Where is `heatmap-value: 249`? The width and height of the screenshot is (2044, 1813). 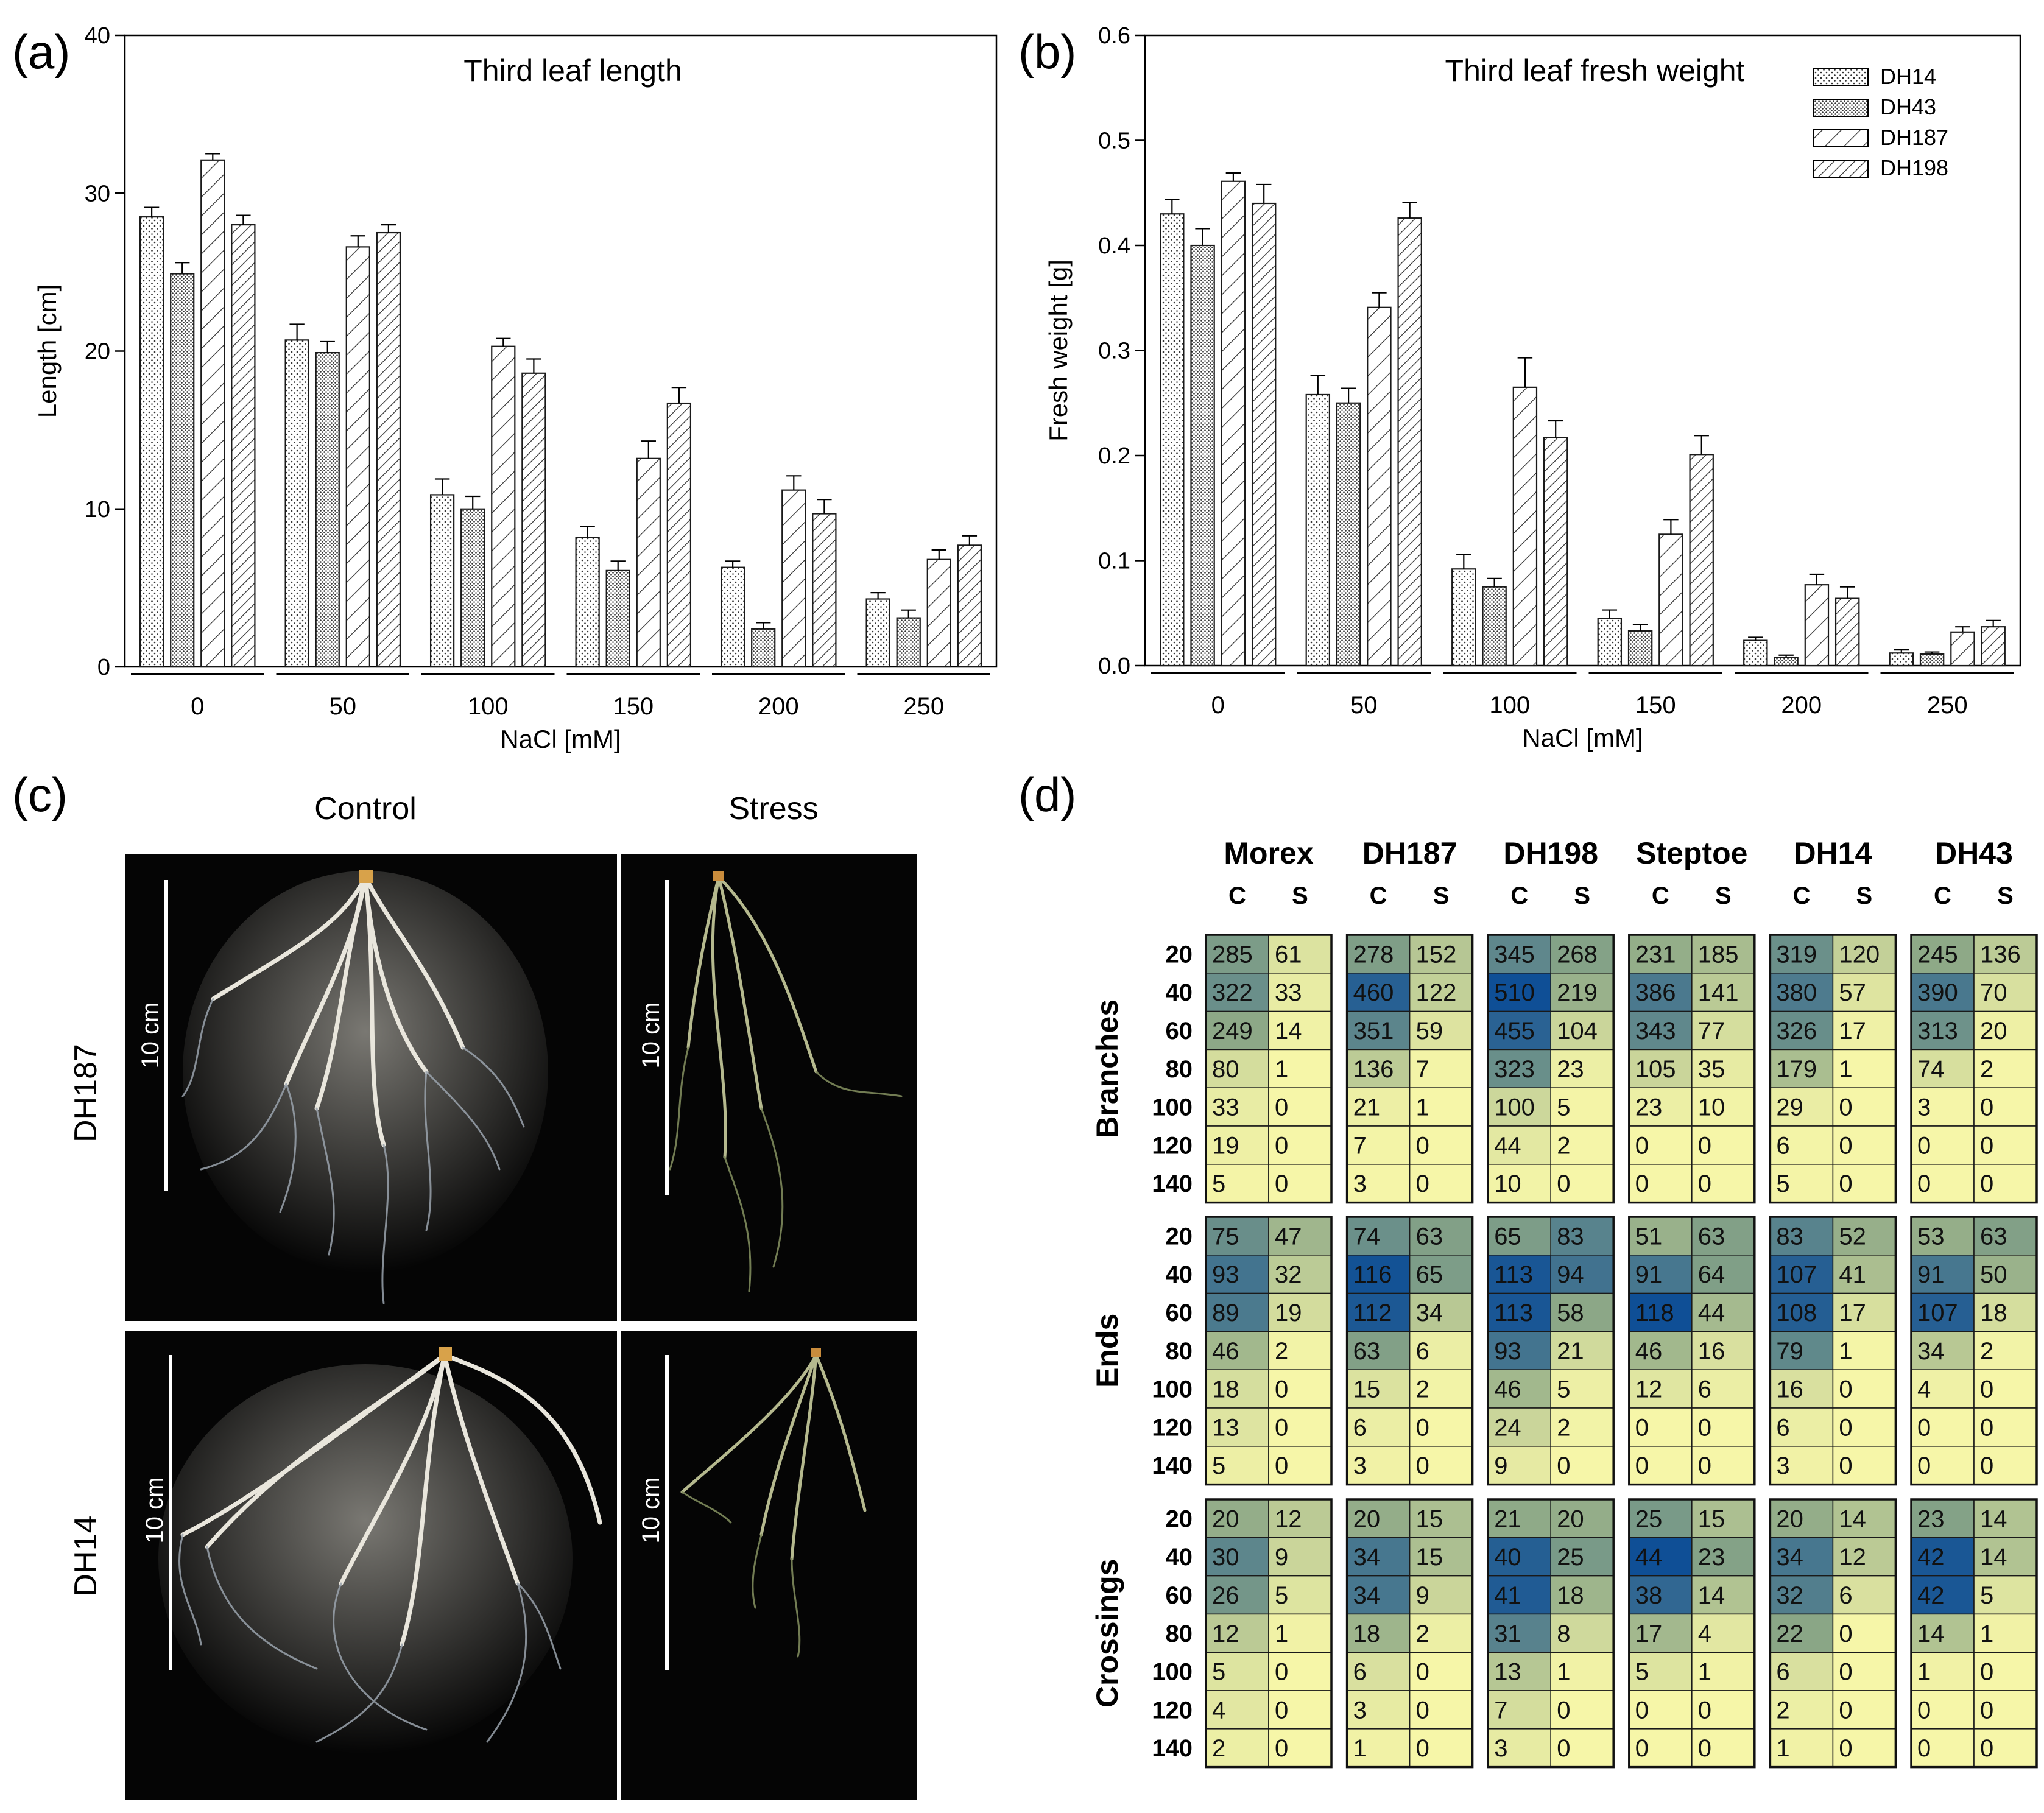
heatmap-value: 249 is located at coordinates (1232, 1031).